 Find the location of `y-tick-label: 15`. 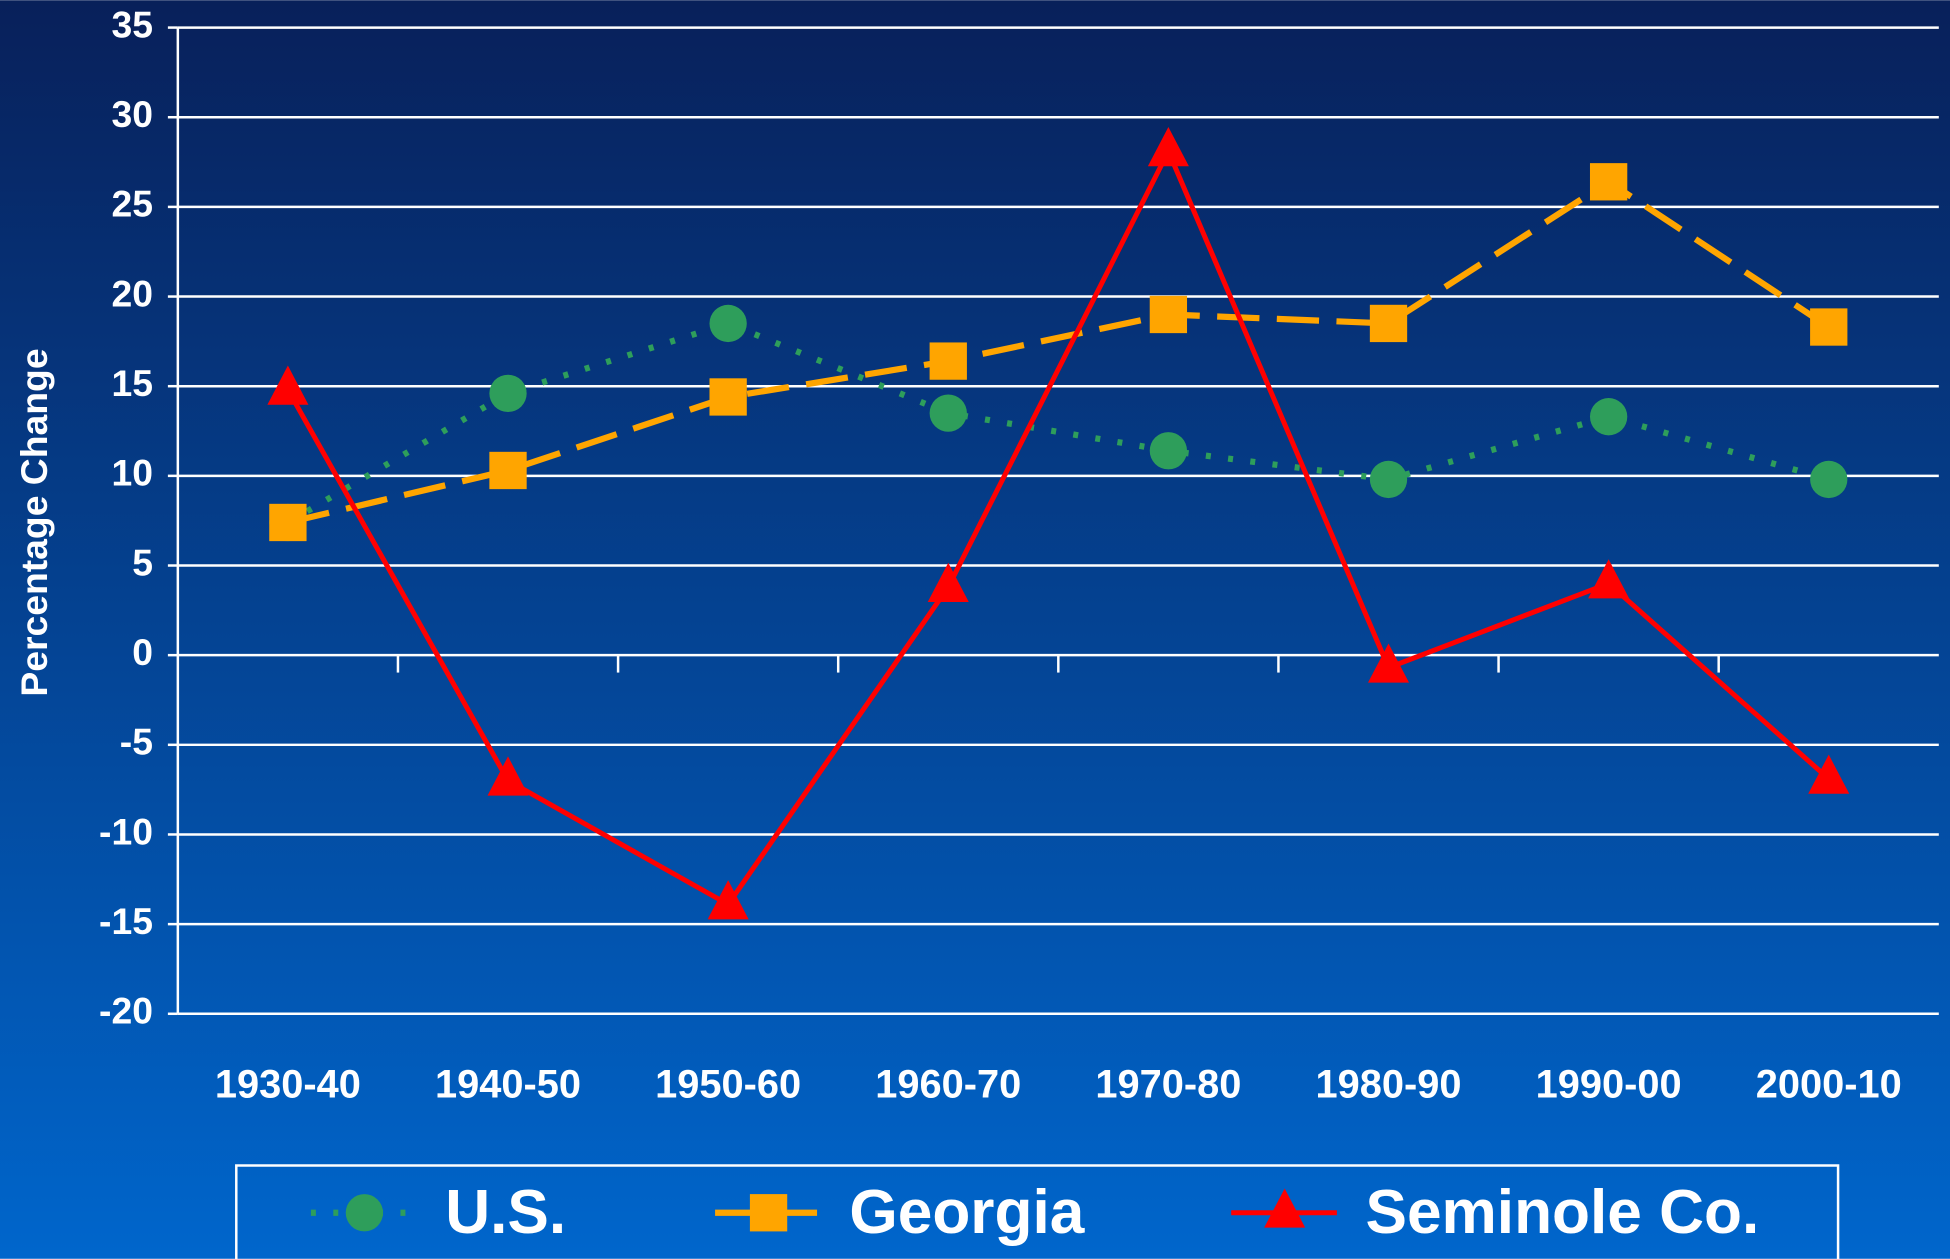

y-tick-label: 15 is located at coordinates (132, 383).